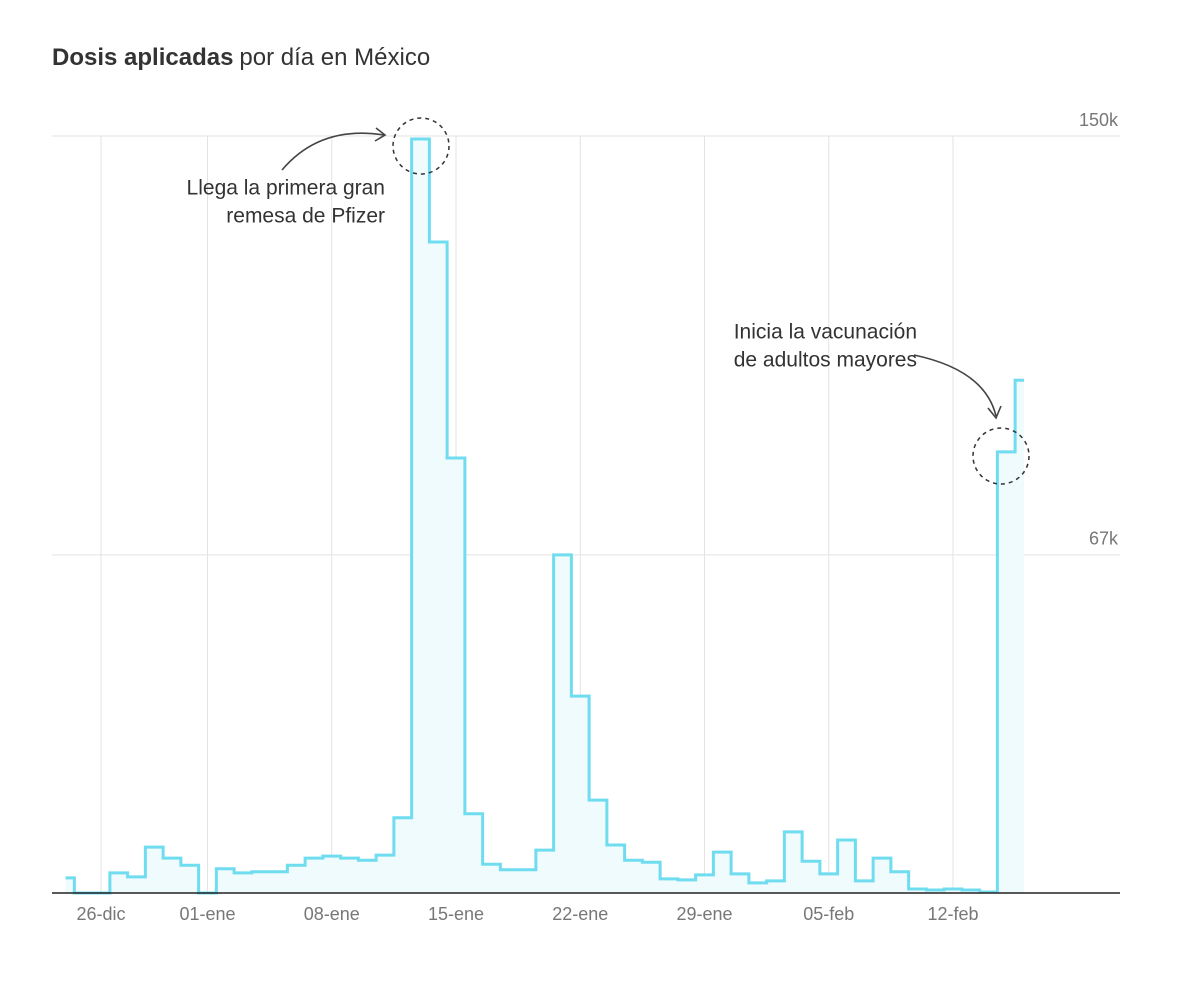 The width and height of the screenshot is (1200, 1002). Describe the element at coordinates (580, 914) in the screenshot. I see `x-tick-label: 22-ene` at that location.